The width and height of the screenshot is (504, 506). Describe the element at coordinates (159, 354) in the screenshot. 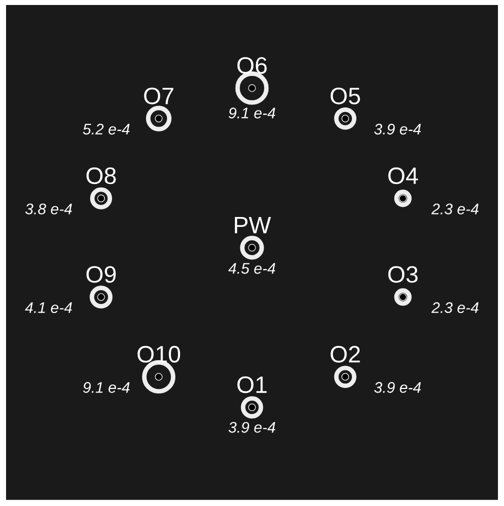

I see `category-label: O10` at that location.